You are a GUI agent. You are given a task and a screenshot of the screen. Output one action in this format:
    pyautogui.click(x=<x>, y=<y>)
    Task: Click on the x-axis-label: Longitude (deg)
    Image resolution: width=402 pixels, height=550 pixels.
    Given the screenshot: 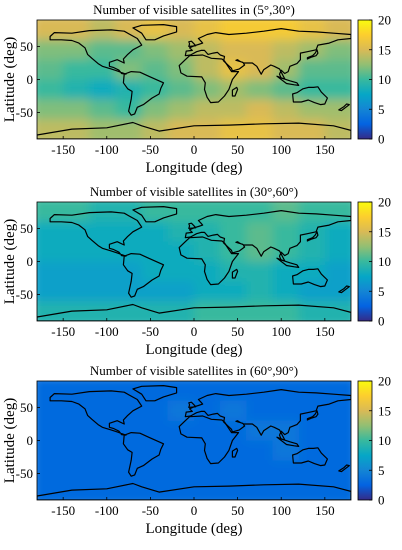 What is the action you would take?
    pyautogui.click(x=193, y=168)
    